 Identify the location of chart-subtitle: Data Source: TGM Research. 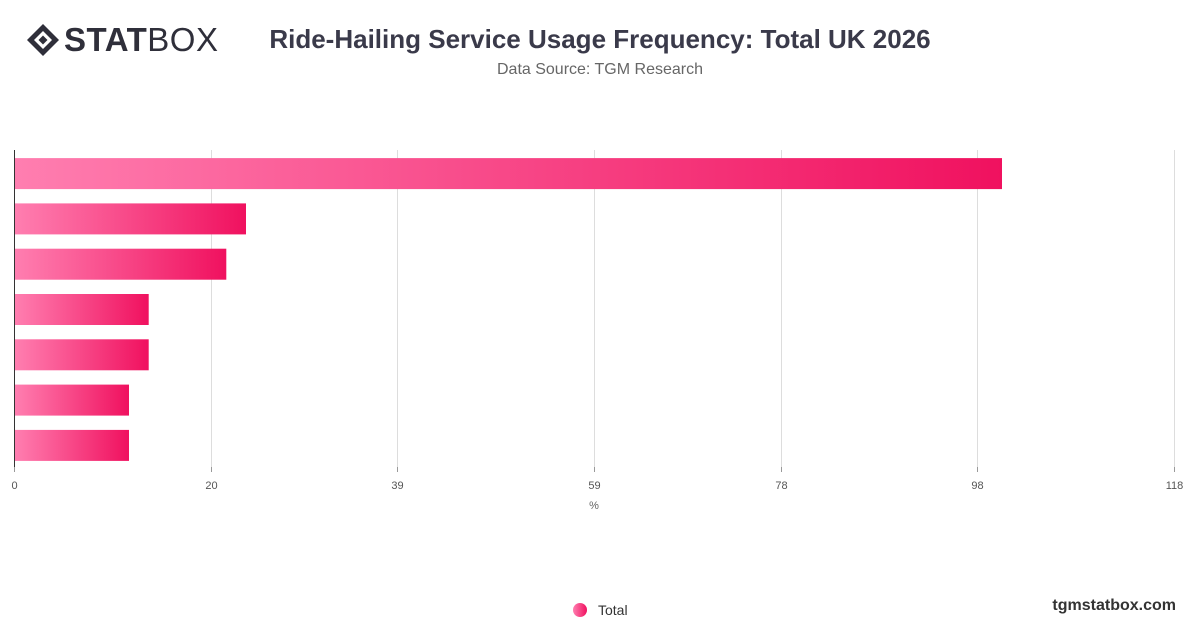
(599, 69).